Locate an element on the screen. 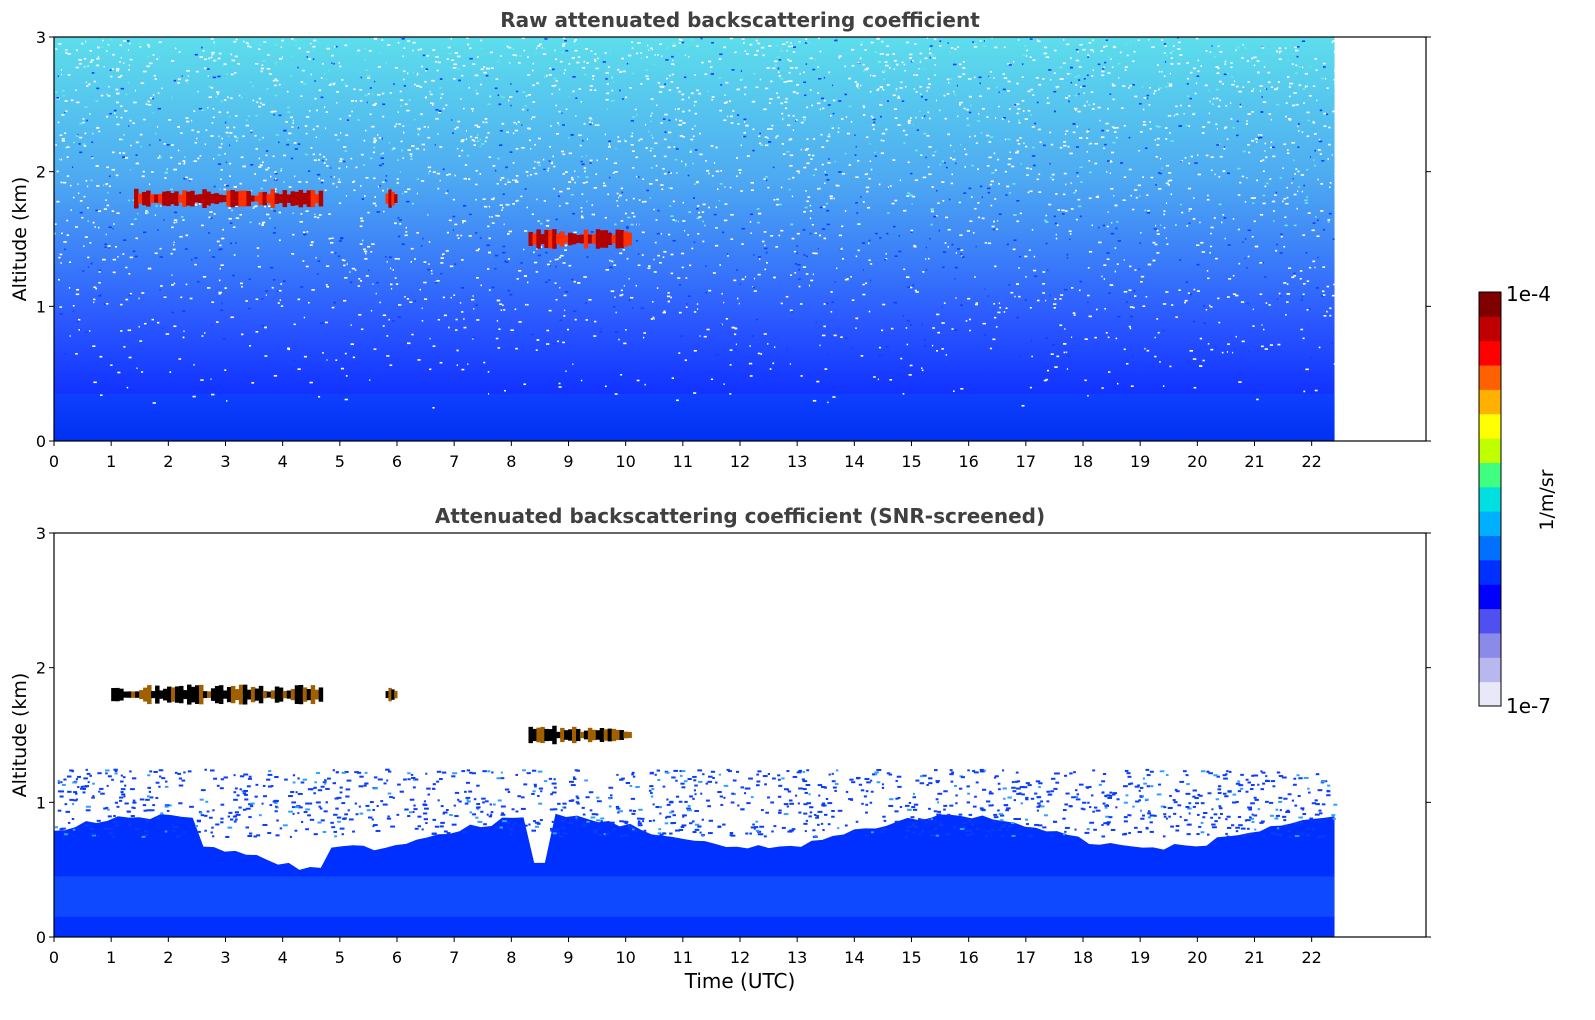 The image size is (1595, 1020). colorbar: 1e-4 1e-7 1/m/sr is located at coordinates (1518, 500).